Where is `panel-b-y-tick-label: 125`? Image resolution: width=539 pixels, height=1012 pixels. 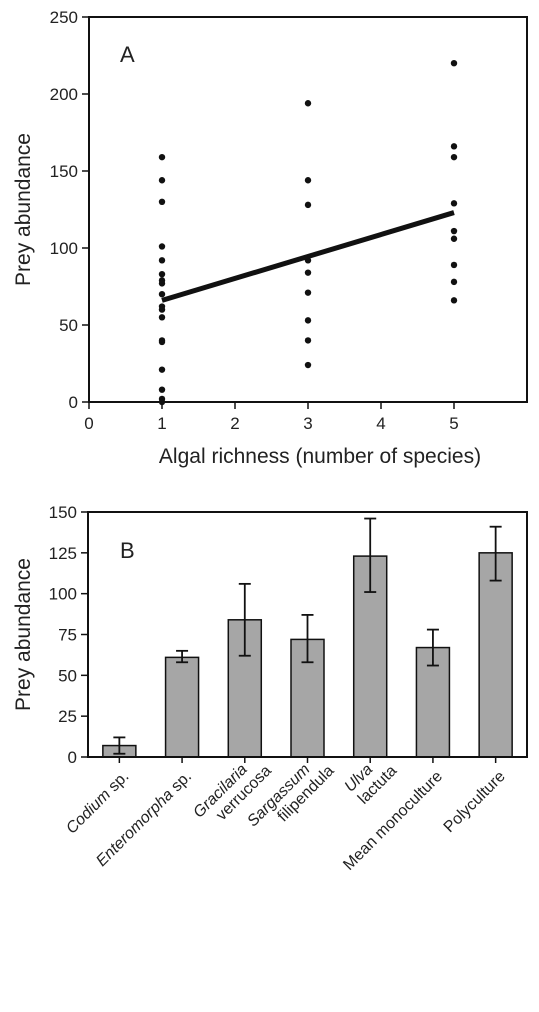 panel-b-y-tick-label: 125 is located at coordinates (63, 553).